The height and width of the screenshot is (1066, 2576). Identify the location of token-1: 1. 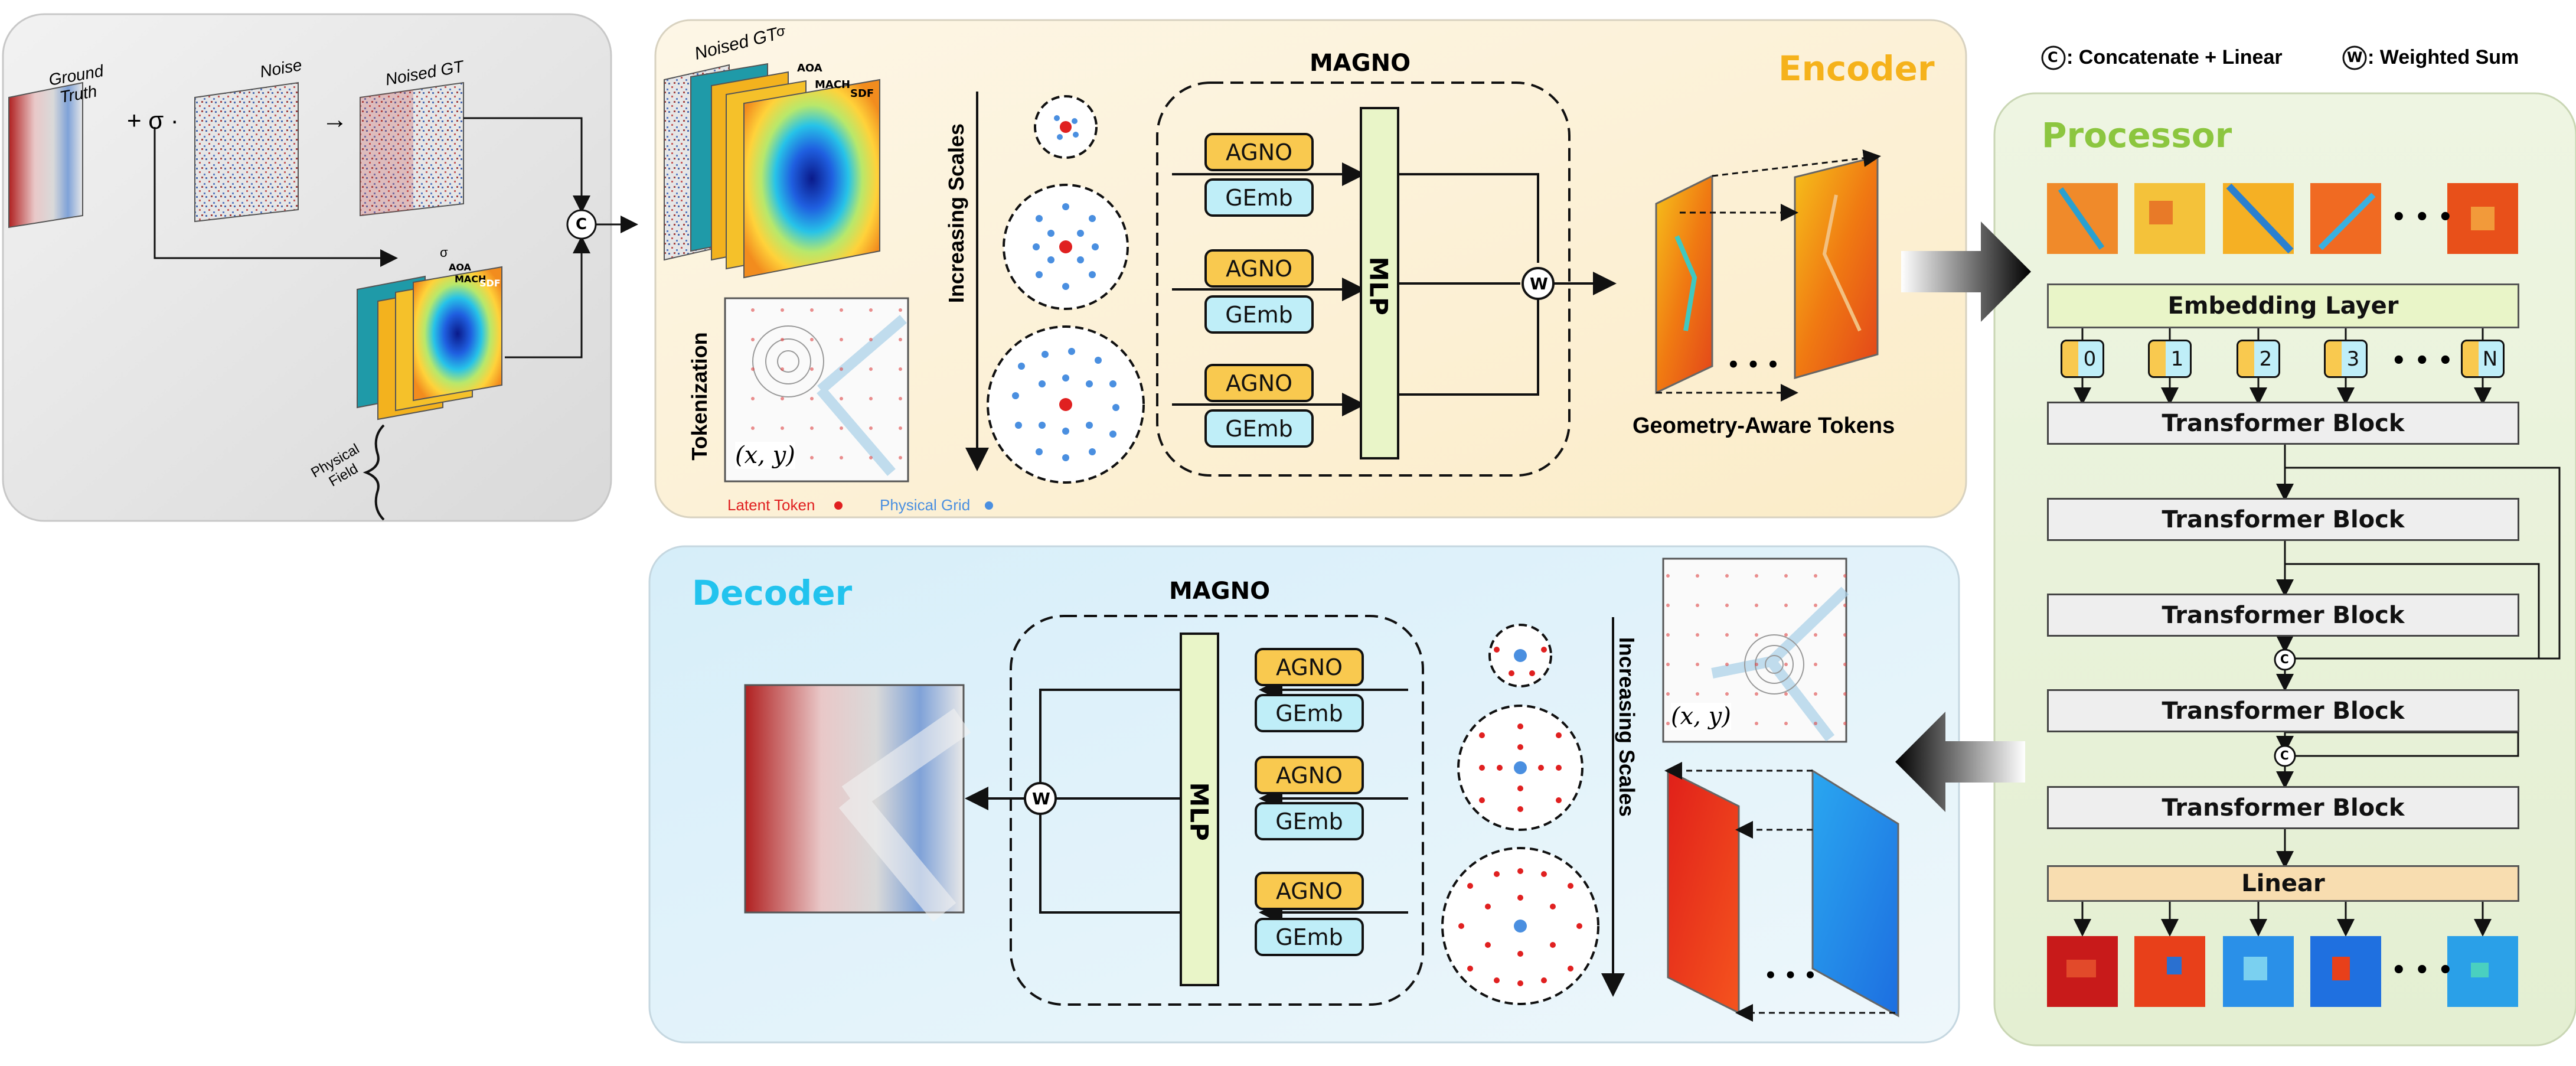
(2170, 359).